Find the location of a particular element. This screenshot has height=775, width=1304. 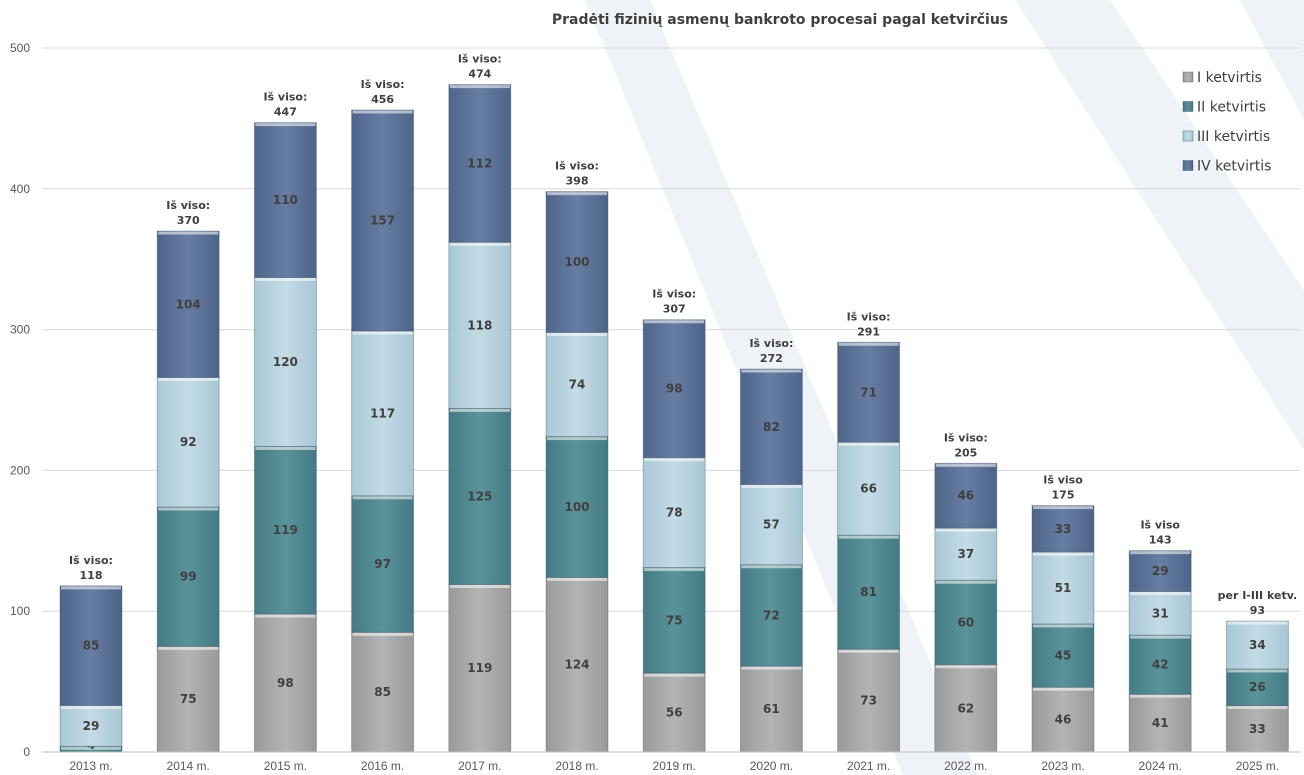

segment-label: 117 is located at coordinates (382, 413).